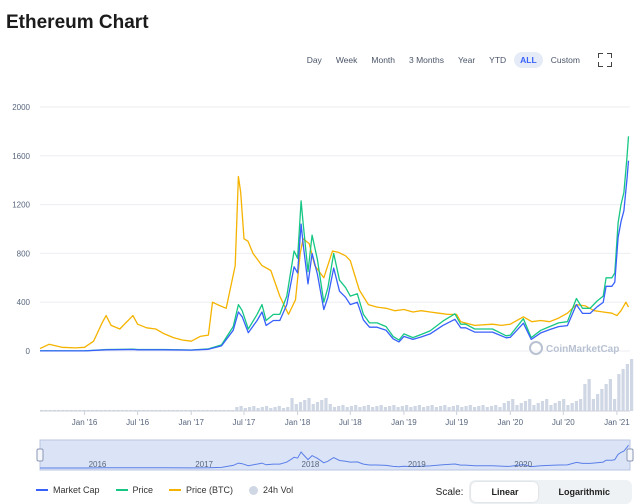 This screenshot has height=504, width=640. I want to click on navigator-window, so click(335, 455).